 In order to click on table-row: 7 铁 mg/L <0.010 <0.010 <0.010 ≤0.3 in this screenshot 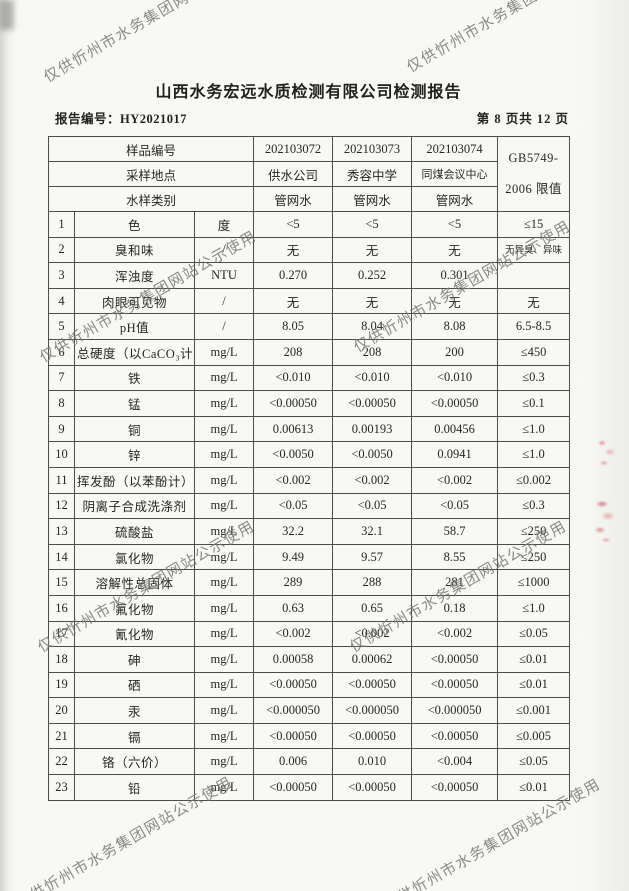, I will do `click(309, 378)`.